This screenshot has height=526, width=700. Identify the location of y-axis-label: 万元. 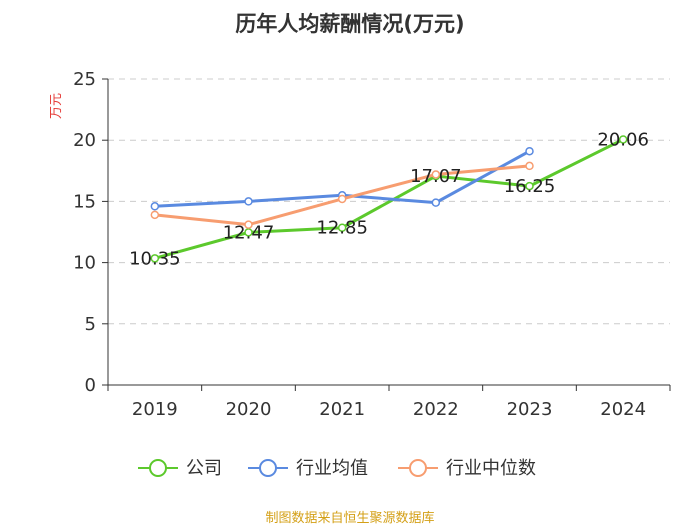
(56, 106).